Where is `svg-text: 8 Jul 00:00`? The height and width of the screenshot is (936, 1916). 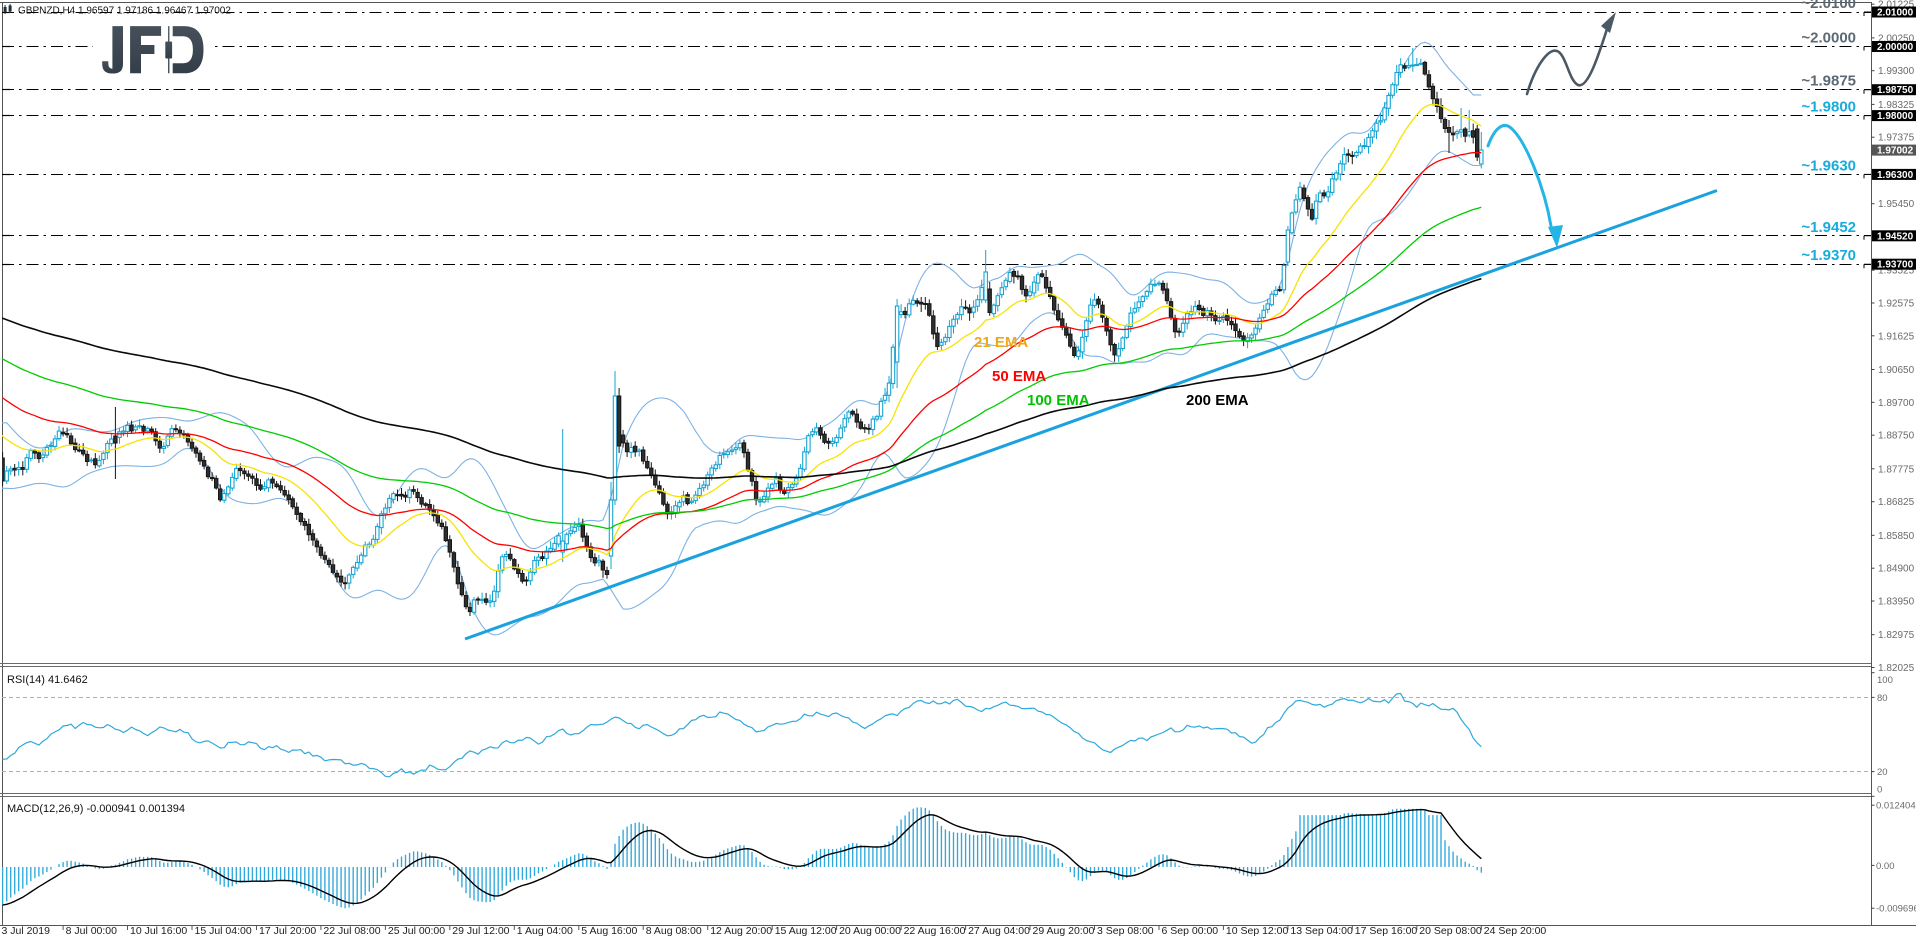
svg-text: 8 Jul 00:00 is located at coordinates (92, 930).